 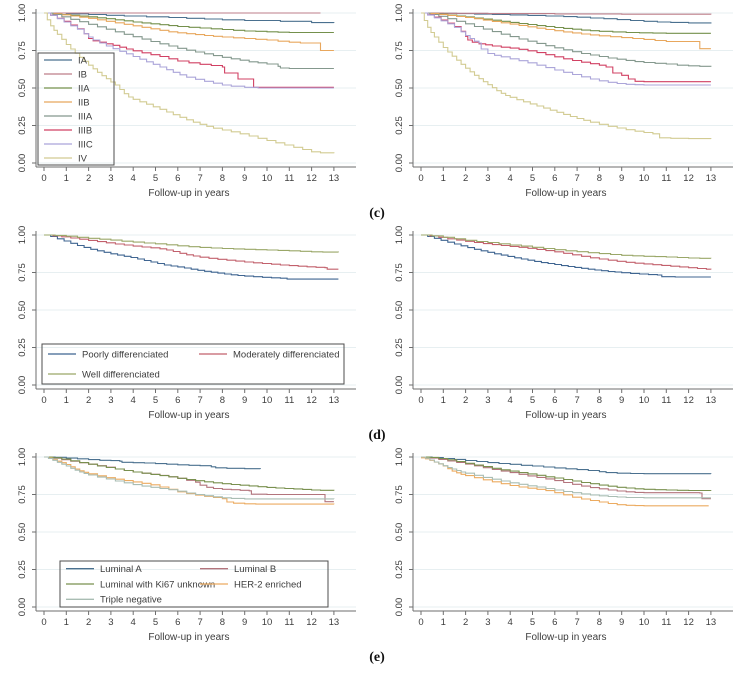 I want to click on panel-label-d: (d), so click(x=377, y=435).